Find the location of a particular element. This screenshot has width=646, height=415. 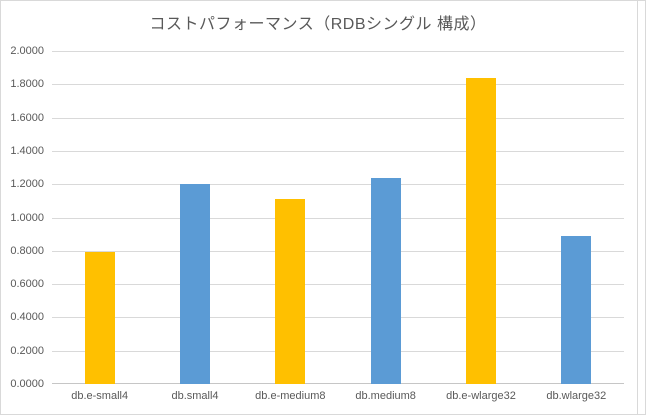

y-tick-label: 0.6000 is located at coordinates (27, 284).